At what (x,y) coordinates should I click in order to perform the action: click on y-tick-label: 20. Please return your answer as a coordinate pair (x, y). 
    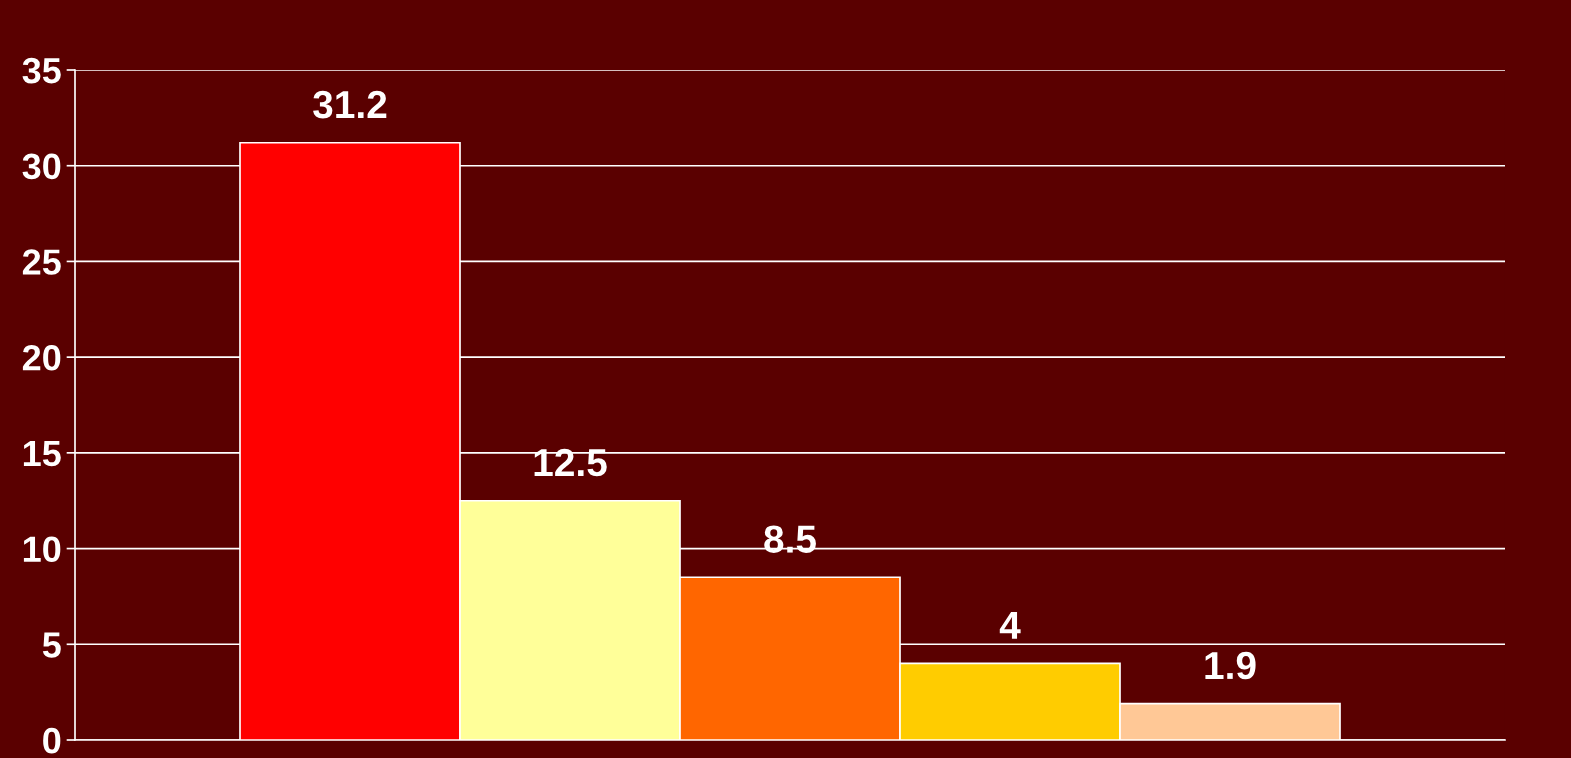
    Looking at the image, I should click on (41, 358).